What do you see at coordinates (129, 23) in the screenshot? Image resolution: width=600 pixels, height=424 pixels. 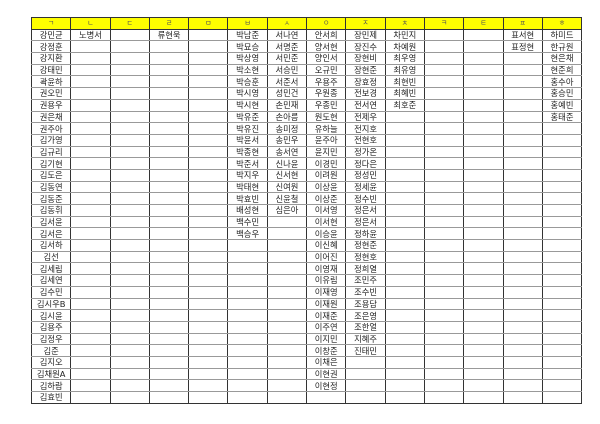 I see `column-header: ㄷ` at bounding box center [129, 23].